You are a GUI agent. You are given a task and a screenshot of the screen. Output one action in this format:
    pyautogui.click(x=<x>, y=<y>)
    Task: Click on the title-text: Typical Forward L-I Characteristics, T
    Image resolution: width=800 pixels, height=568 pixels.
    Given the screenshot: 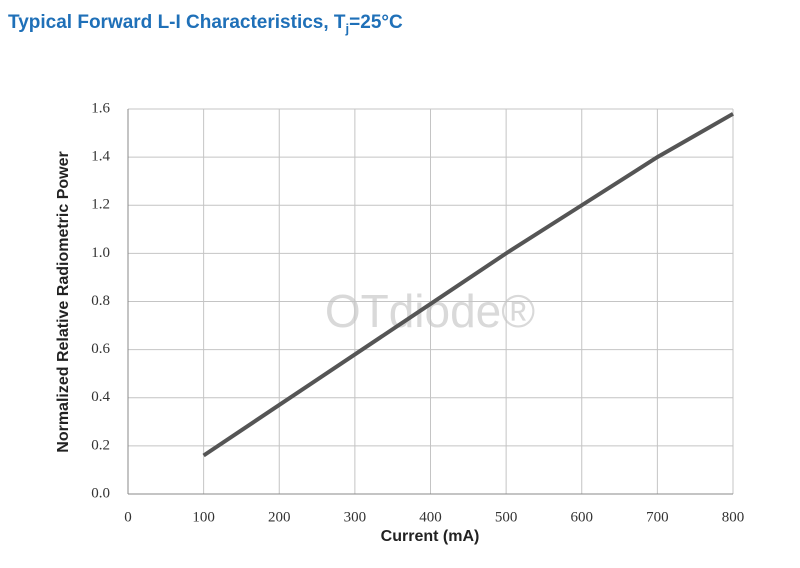 What is the action you would take?
    pyautogui.click(x=177, y=22)
    